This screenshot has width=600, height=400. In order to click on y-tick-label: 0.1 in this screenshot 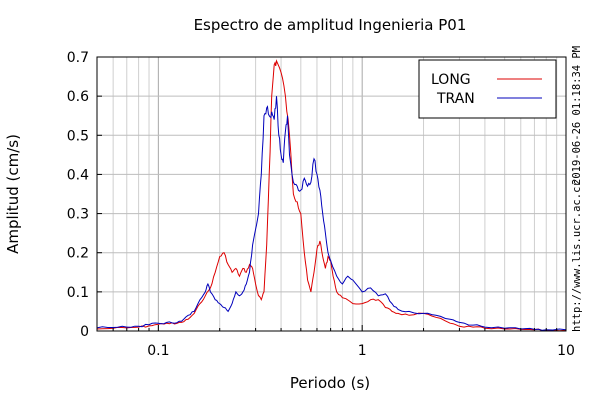, I will do `click(78, 293)`.